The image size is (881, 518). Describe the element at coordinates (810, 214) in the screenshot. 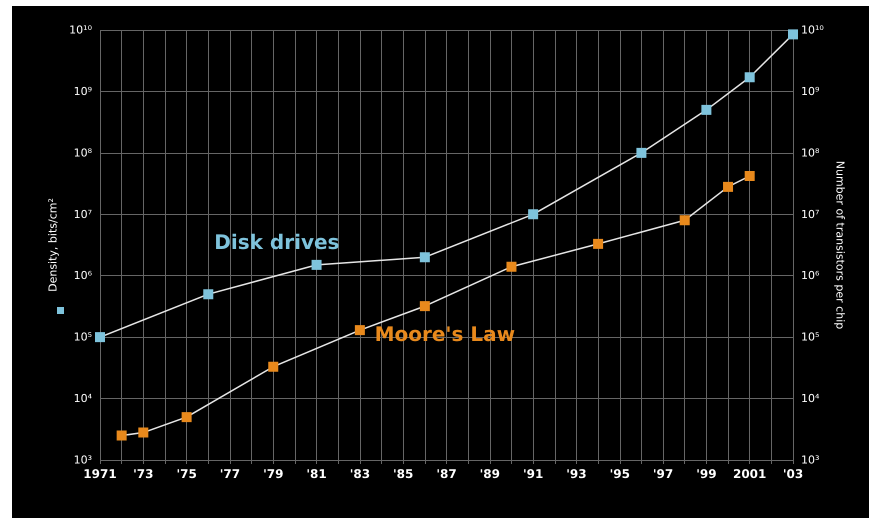

I see `y-tick-label: 10⁷` at that location.